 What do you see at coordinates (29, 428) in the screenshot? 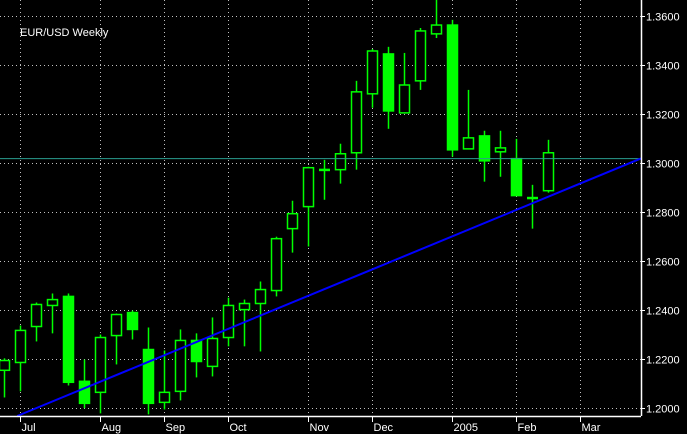
I see `x-tick-label: Jul` at bounding box center [29, 428].